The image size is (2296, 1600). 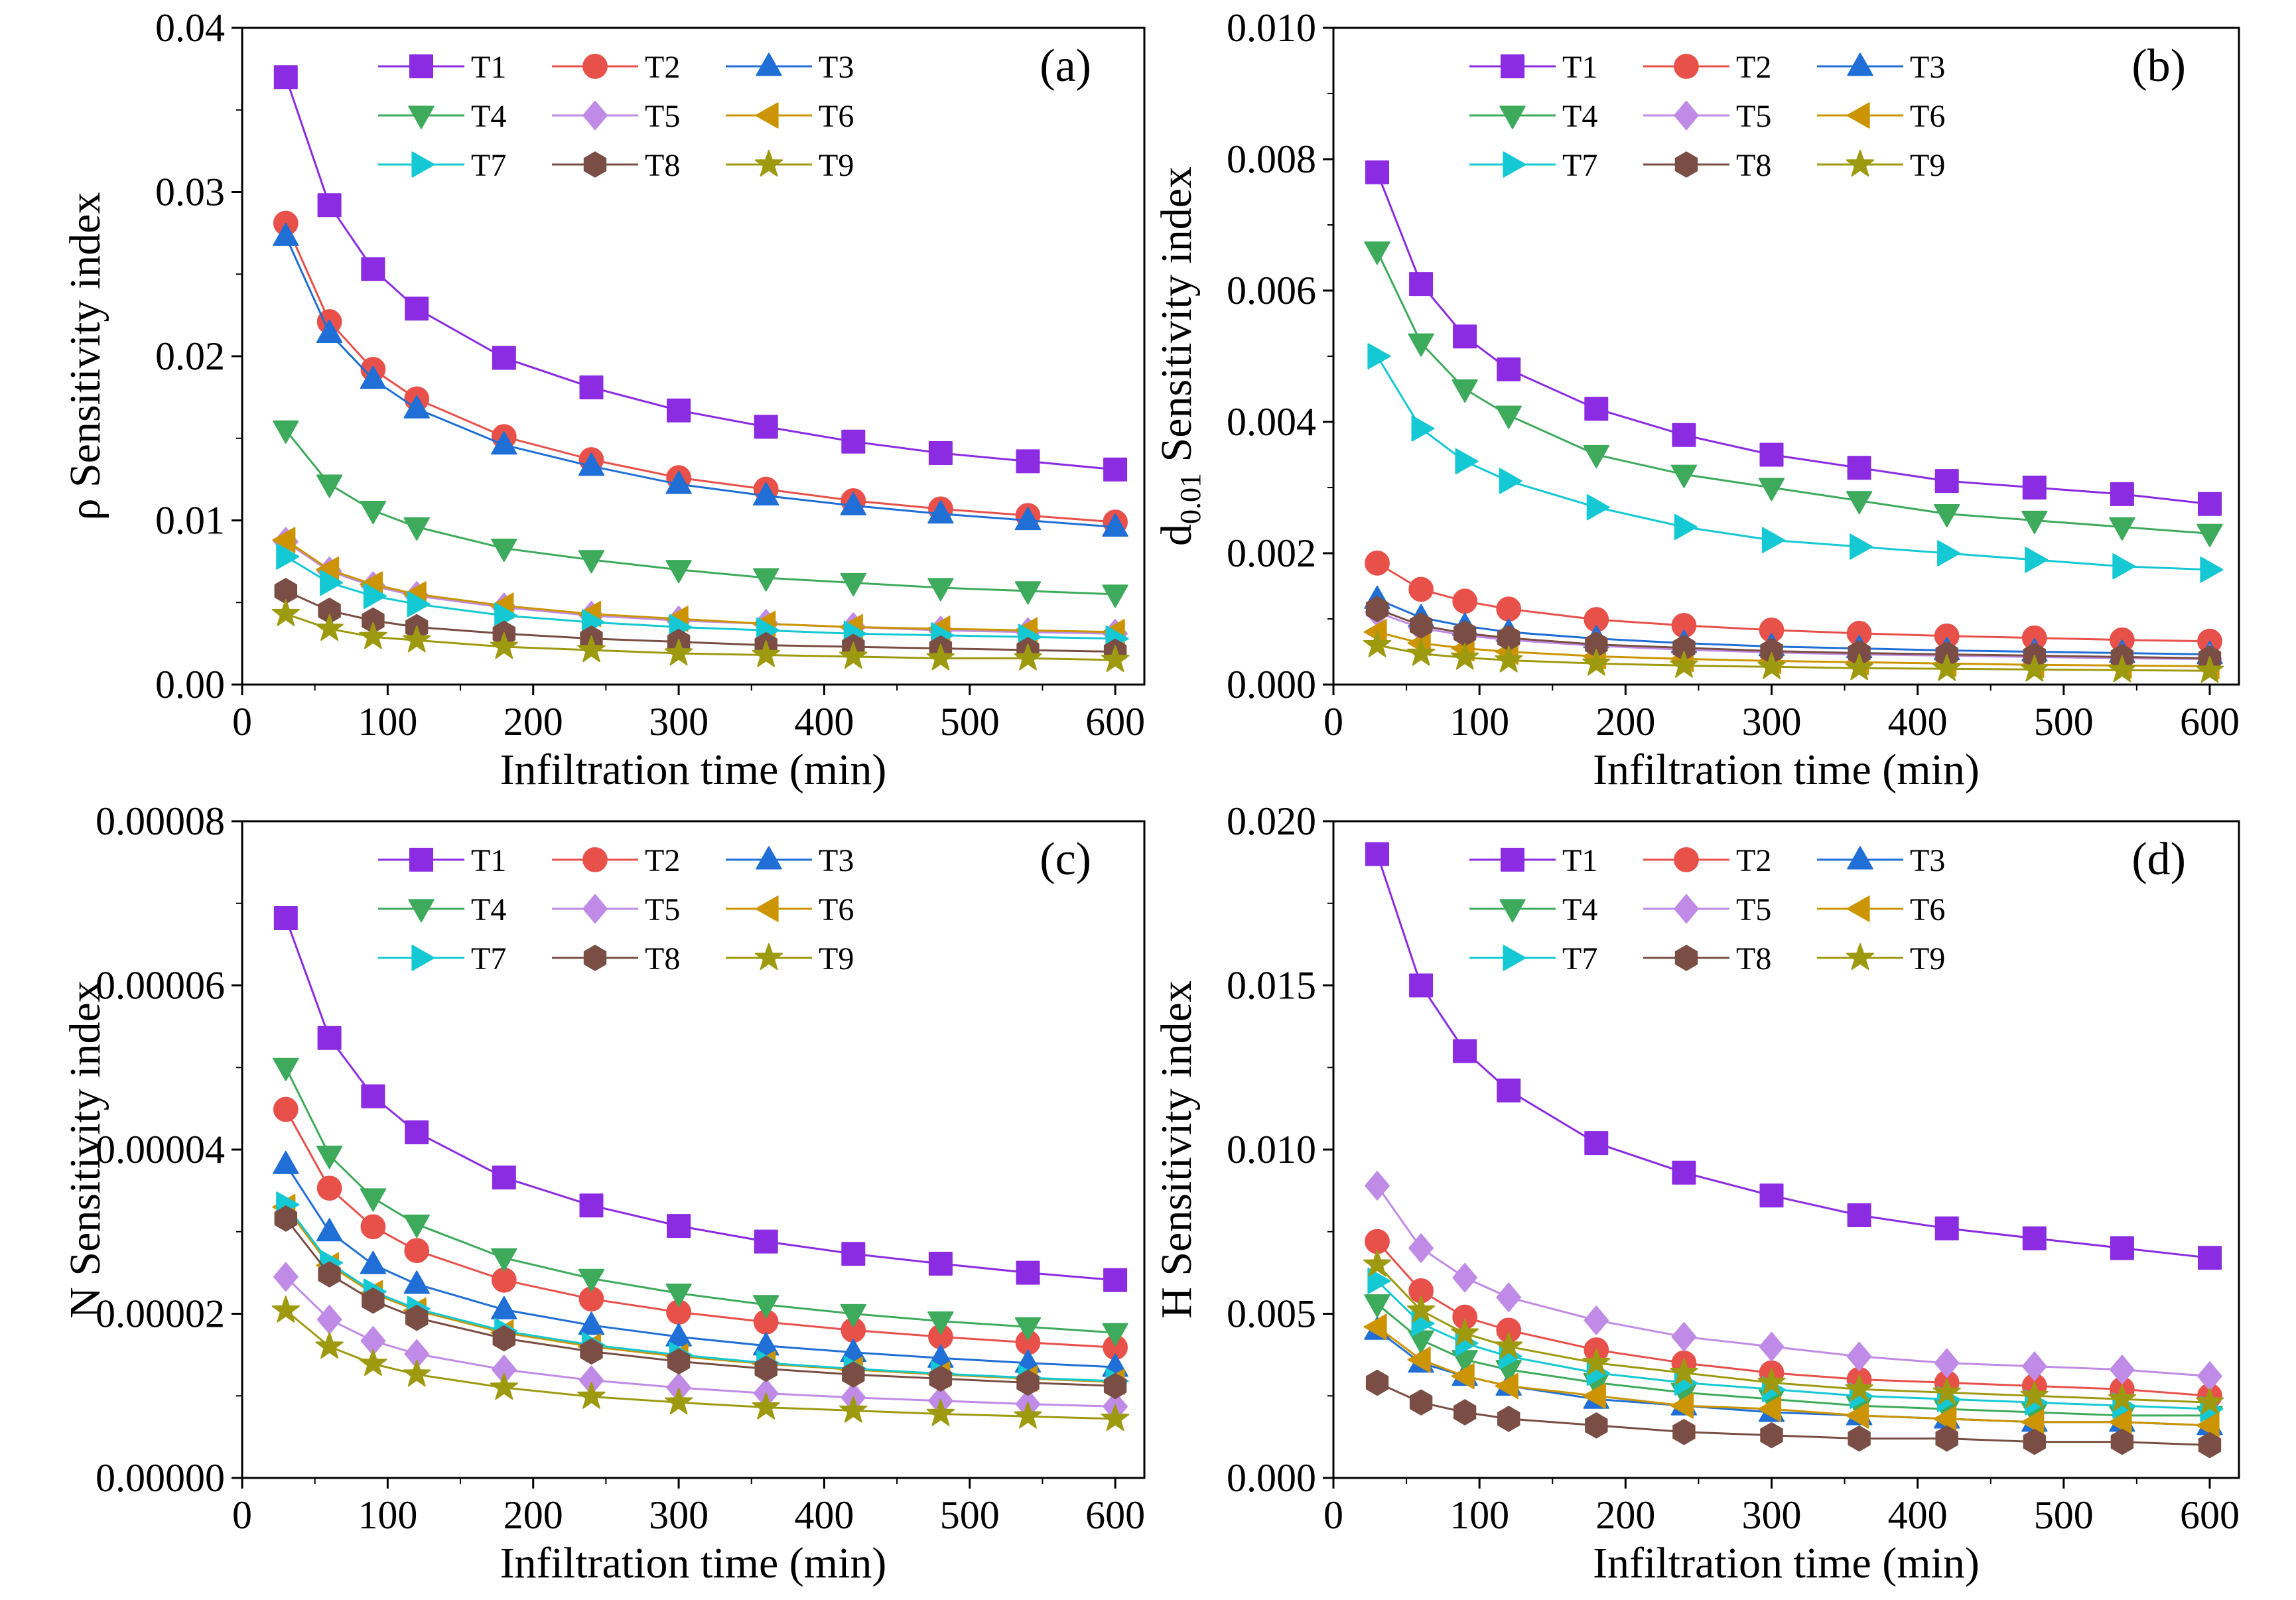 I want to click on y-axis-title-symbol: N, so click(x=85, y=1303).